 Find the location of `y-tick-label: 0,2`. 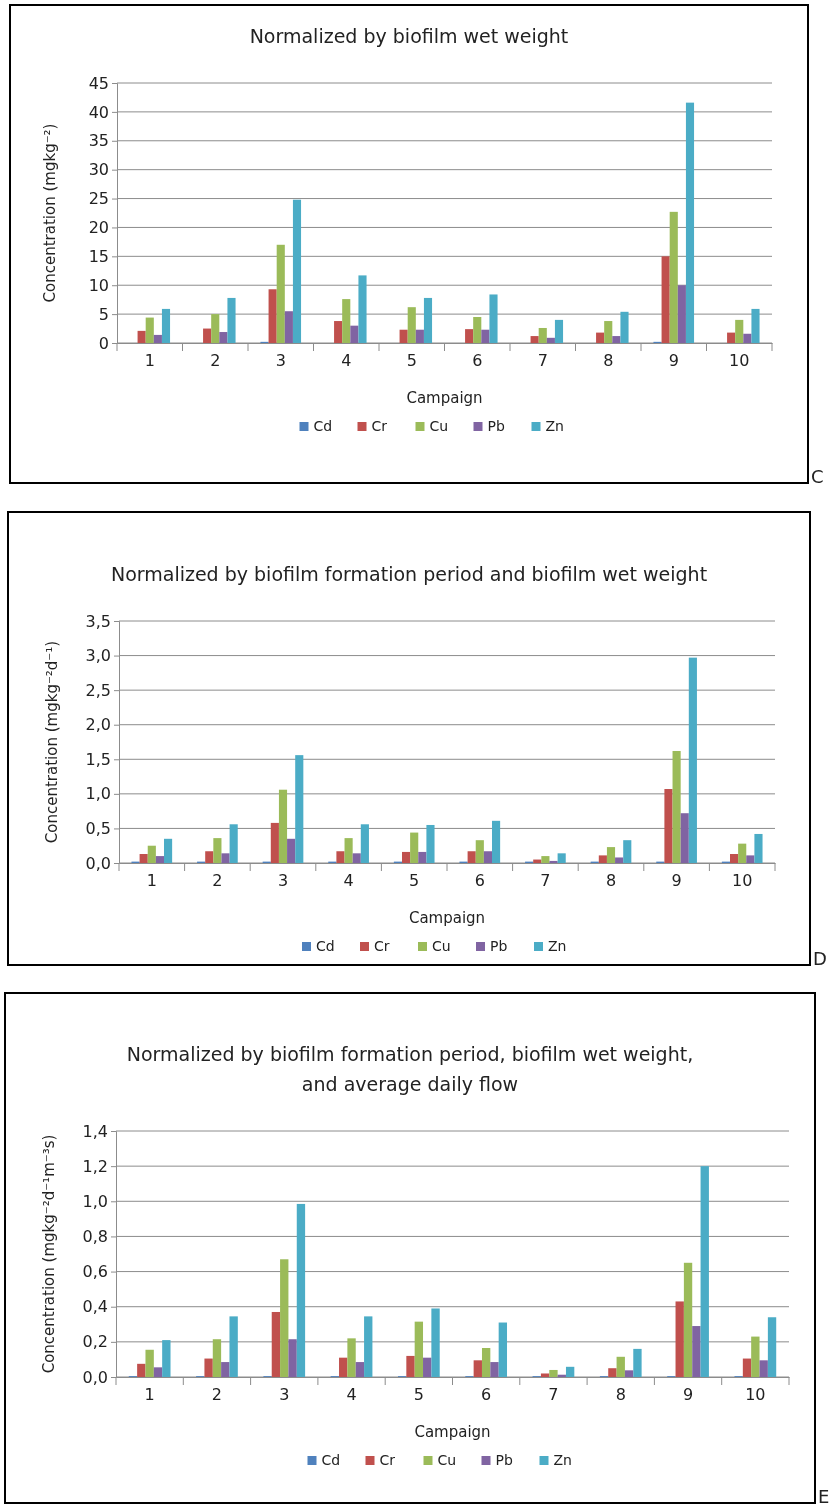

y-tick-label: 0,2 is located at coordinates (95, 1342).